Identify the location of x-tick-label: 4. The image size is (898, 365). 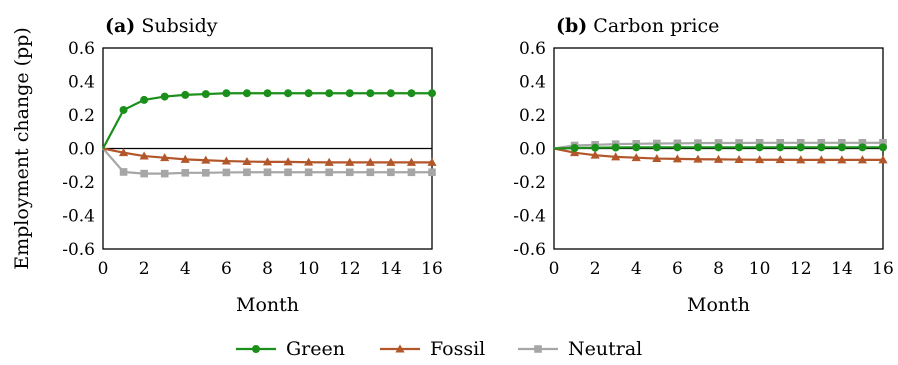
(636, 269).